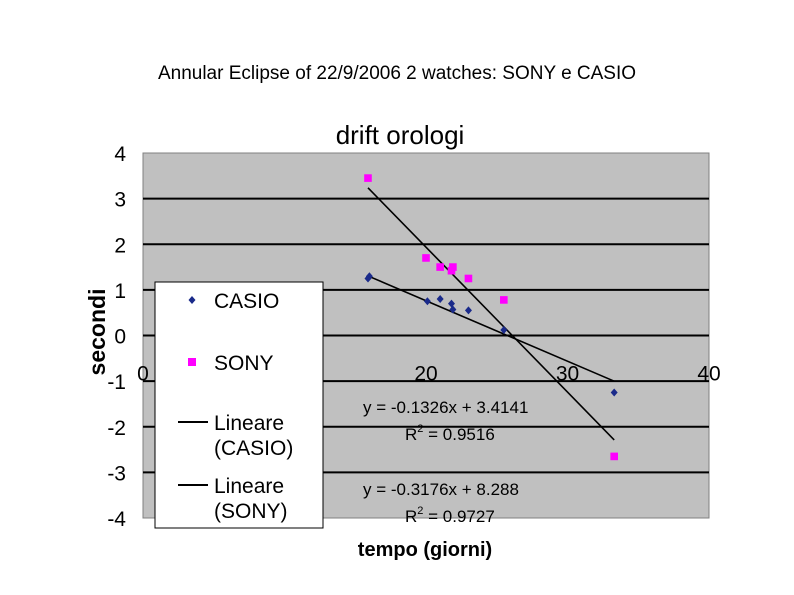  Describe the element at coordinates (445, 407) in the screenshot. I see `trendline-equation: y = -0.1326x + 3.4141` at that location.